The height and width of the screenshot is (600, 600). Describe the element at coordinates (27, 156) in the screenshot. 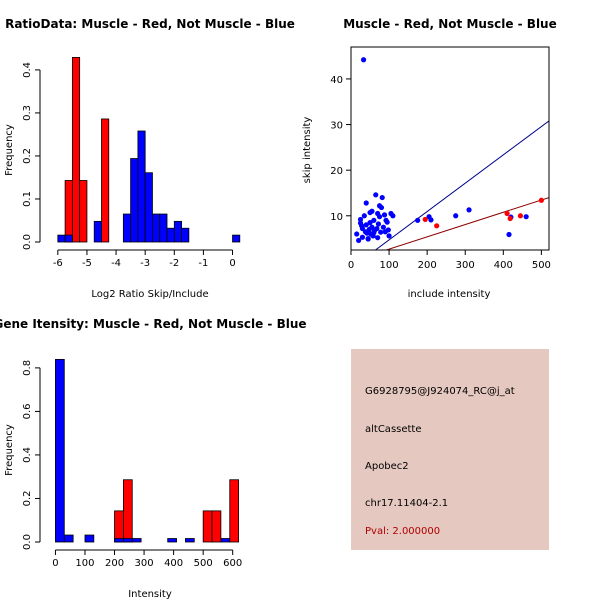

I see `ratio-histogram-y-tick-label: 0.2` at that location.